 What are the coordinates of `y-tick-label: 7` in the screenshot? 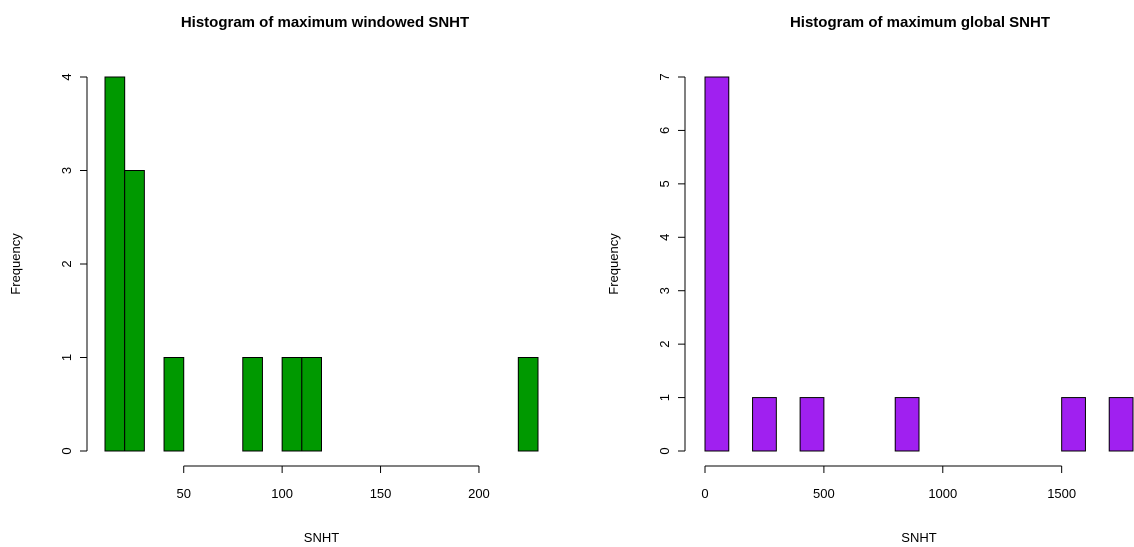 It's located at (664, 76).